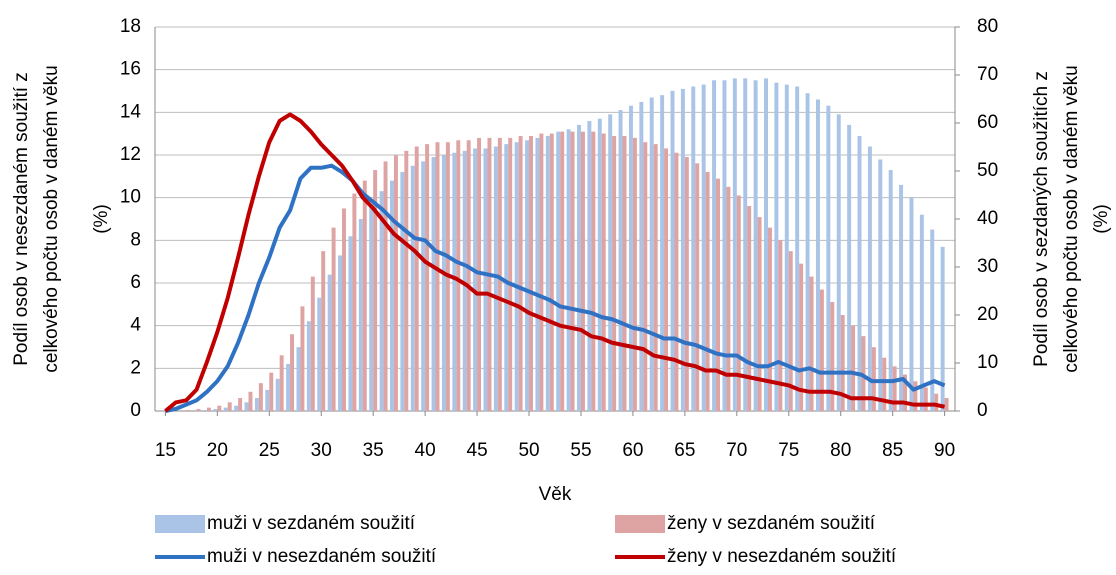  I want to click on y-tick-label: 10, so click(130, 197).